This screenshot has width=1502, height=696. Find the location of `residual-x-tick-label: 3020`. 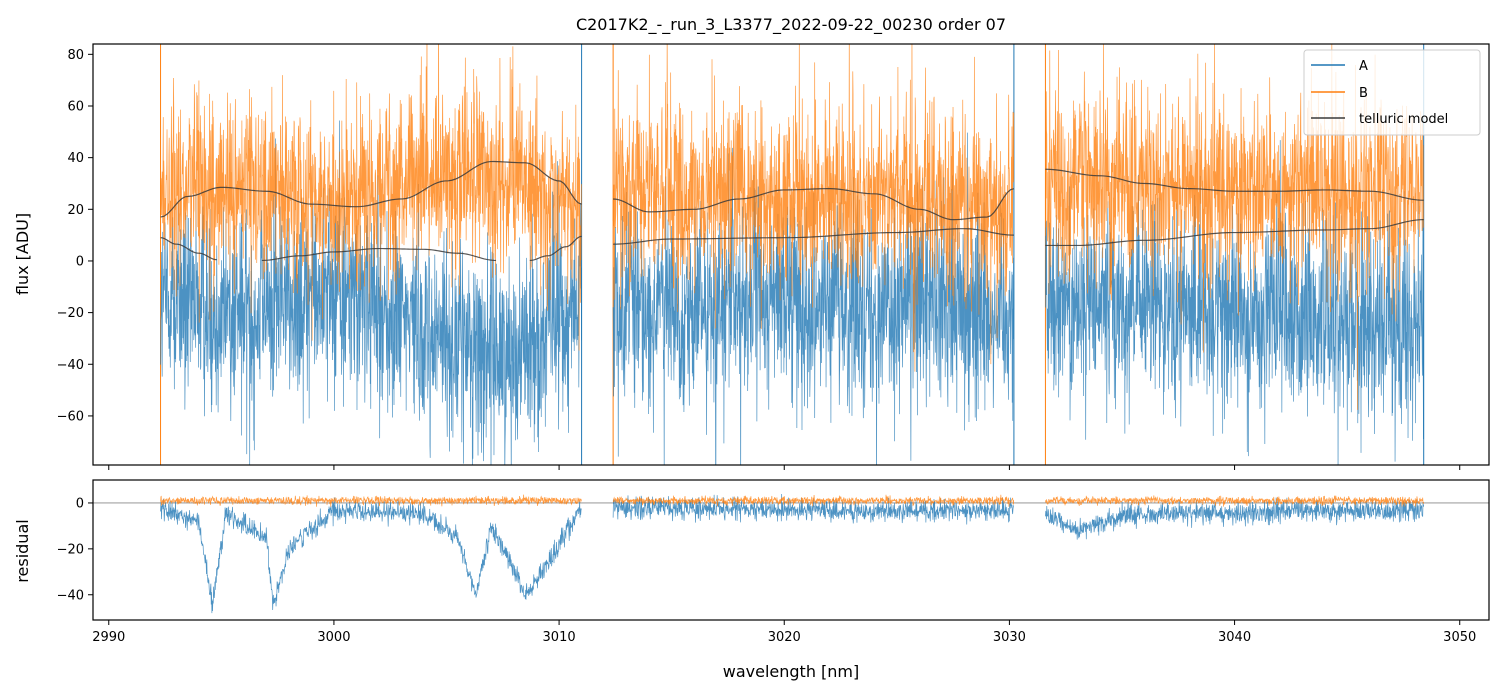

residual-x-tick-label: 3020 is located at coordinates (784, 637).